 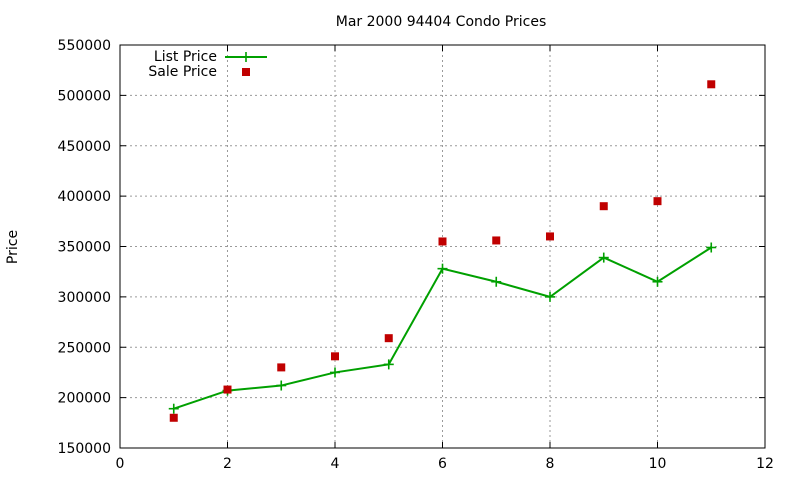 I want to click on x-tick-label: 6, so click(x=442, y=464).